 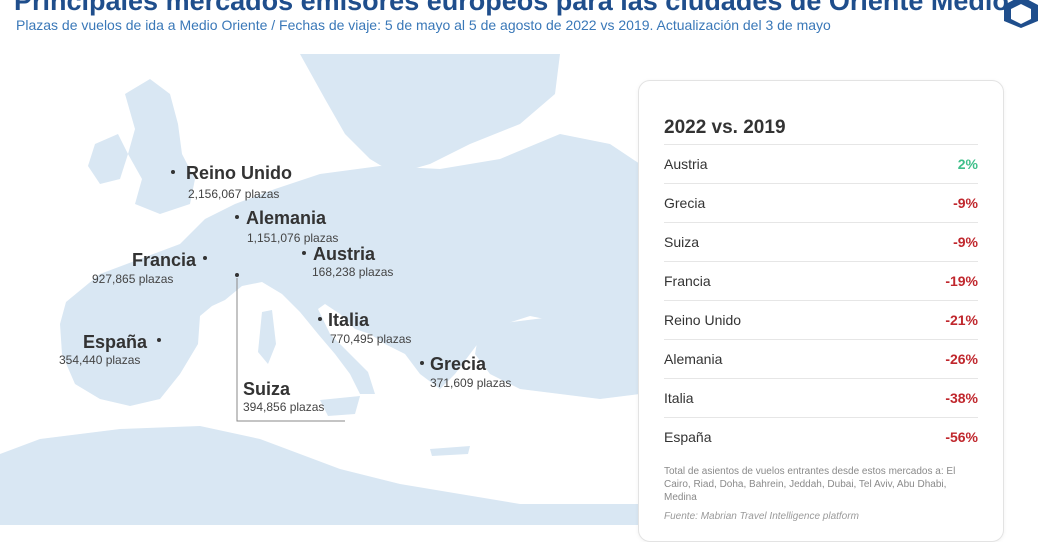 I want to click on row-country: Suiza, so click(x=682, y=242).